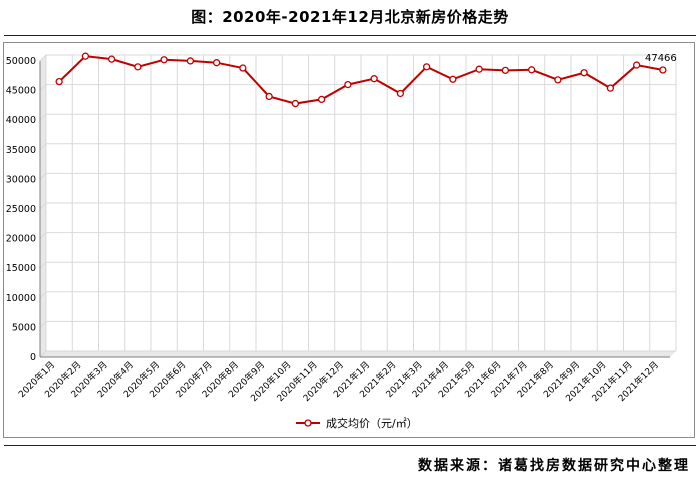 This screenshot has height=488, width=700. What do you see at coordinates (358, 354) in the screenshot?
I see `chart-floor` at bounding box center [358, 354].